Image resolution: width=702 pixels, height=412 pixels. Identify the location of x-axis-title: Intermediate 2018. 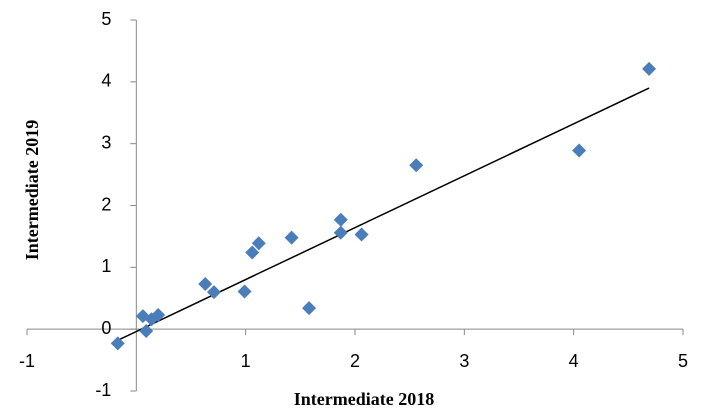
(364, 399).